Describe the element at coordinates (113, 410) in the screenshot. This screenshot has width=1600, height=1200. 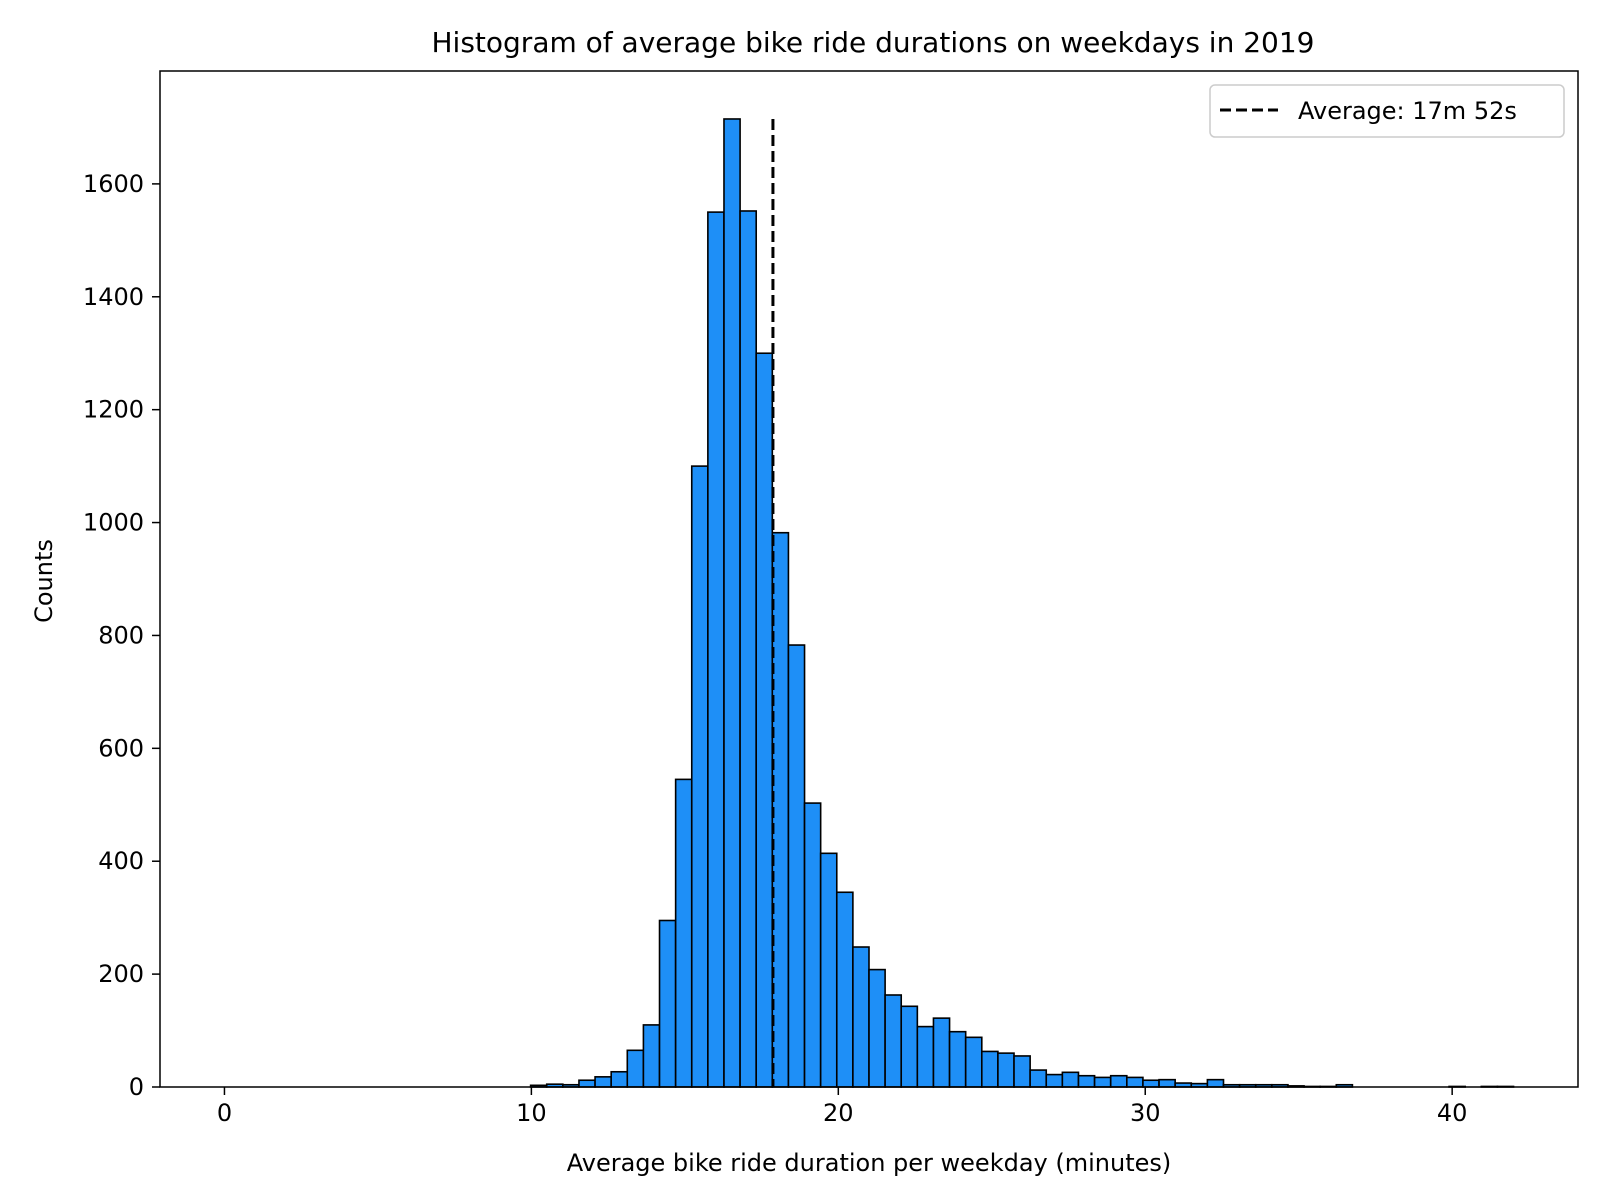
I see `y-tick-label: 1200` at that location.